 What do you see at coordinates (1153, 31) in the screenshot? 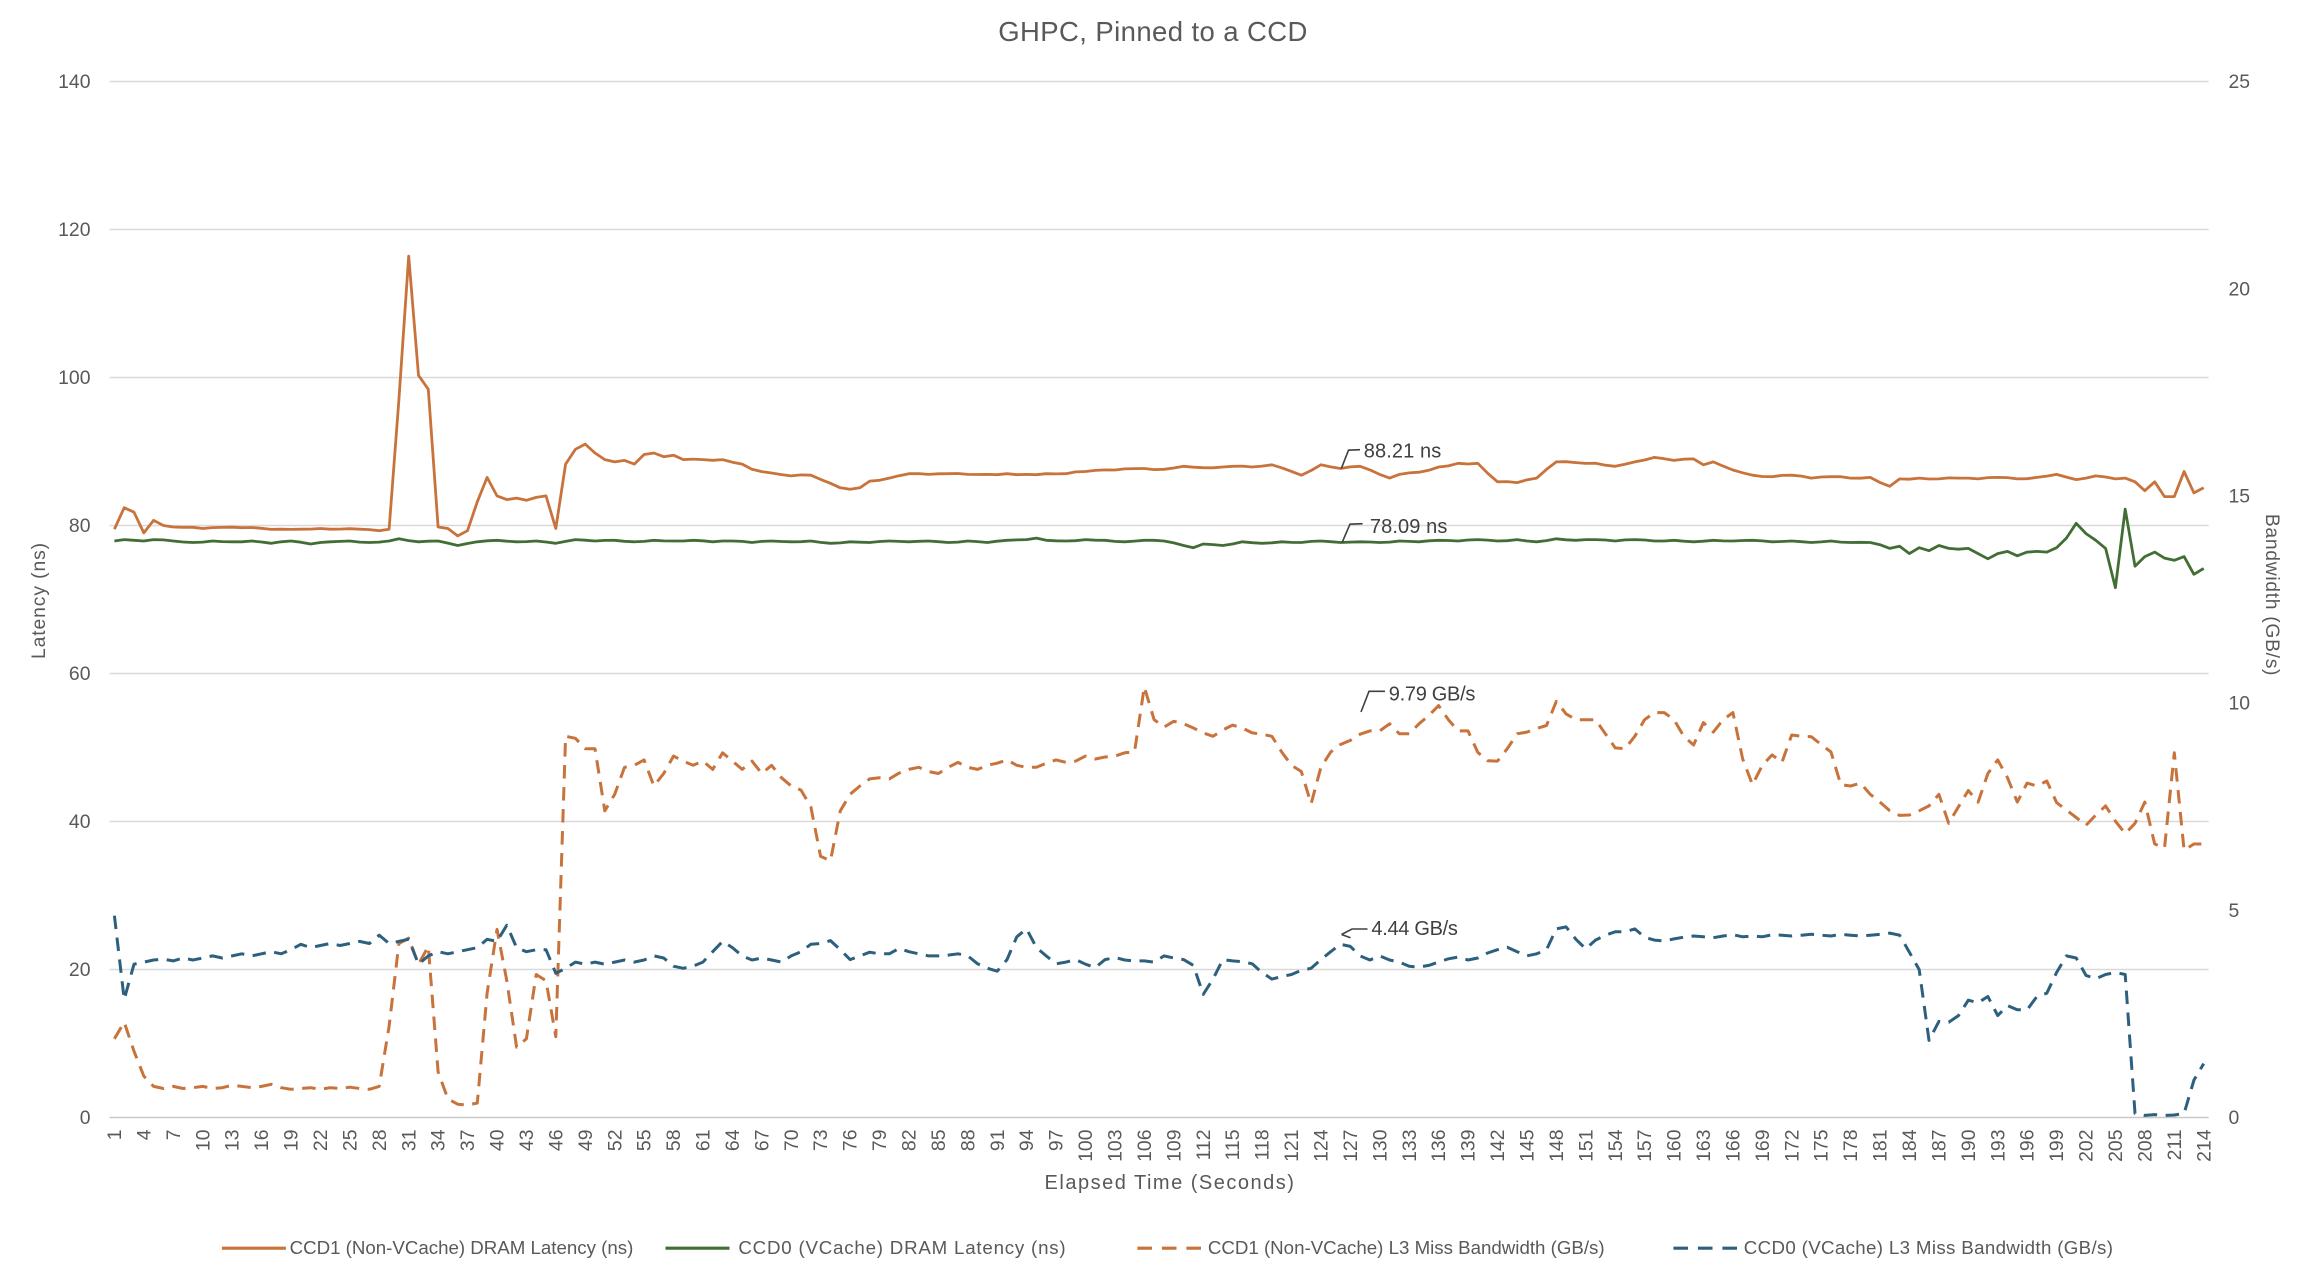
I see `svg-text: GHPC, Pinned to a CCD` at bounding box center [1153, 31].